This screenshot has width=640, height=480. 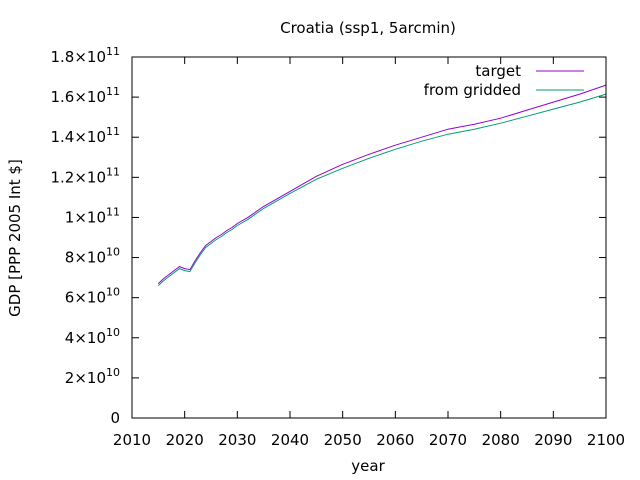 I want to click on chart-title: Croatia (ssp1, 5arcmin), so click(x=368, y=28).